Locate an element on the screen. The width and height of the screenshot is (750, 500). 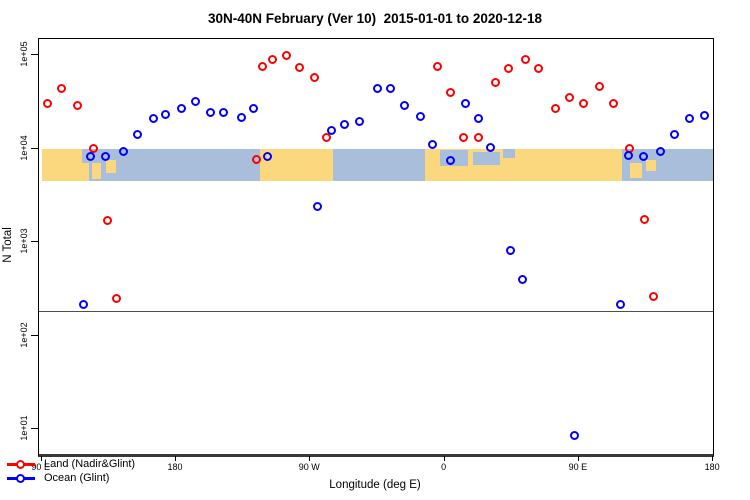
x-tick-label: 0 is located at coordinates (444, 467).